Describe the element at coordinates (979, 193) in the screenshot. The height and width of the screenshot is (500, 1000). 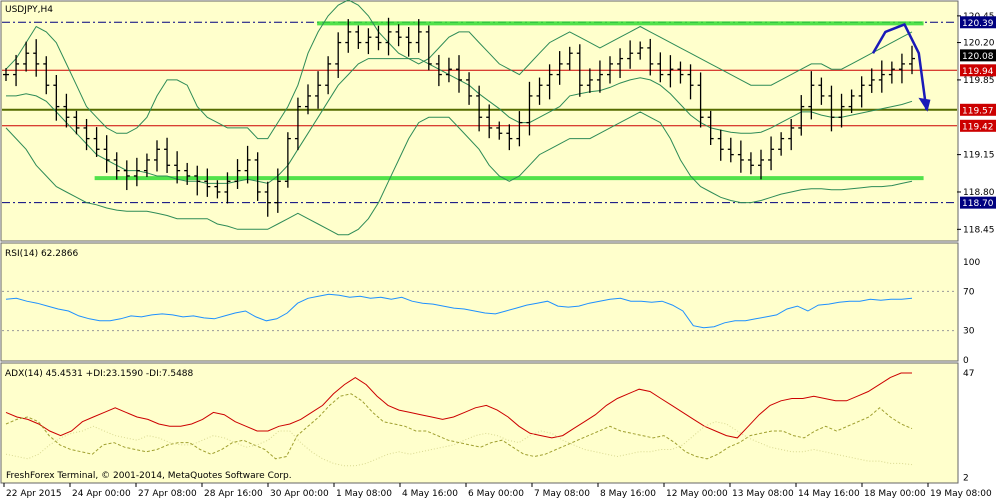
I see `price-tick-label: 118.80` at that location.